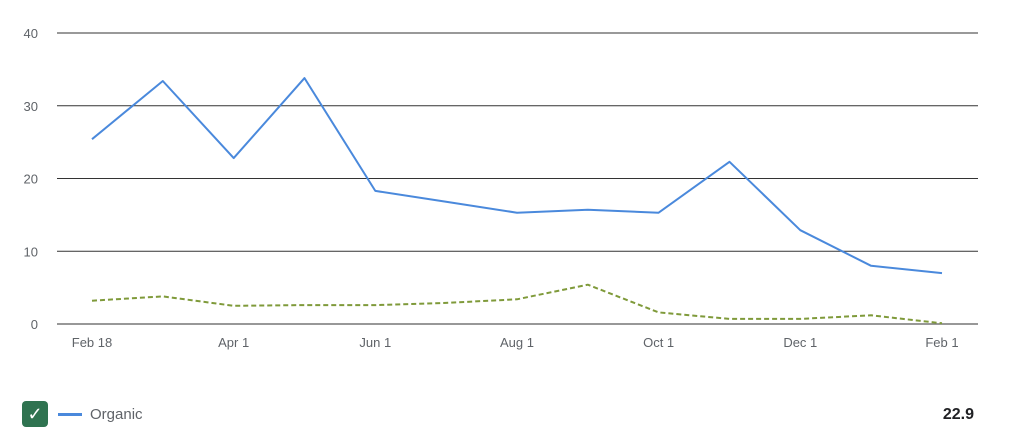 Image resolution: width=1024 pixels, height=438 pixels. Describe the element at coordinates (34, 324) in the screenshot. I see `y-tick-label: 0` at that location.